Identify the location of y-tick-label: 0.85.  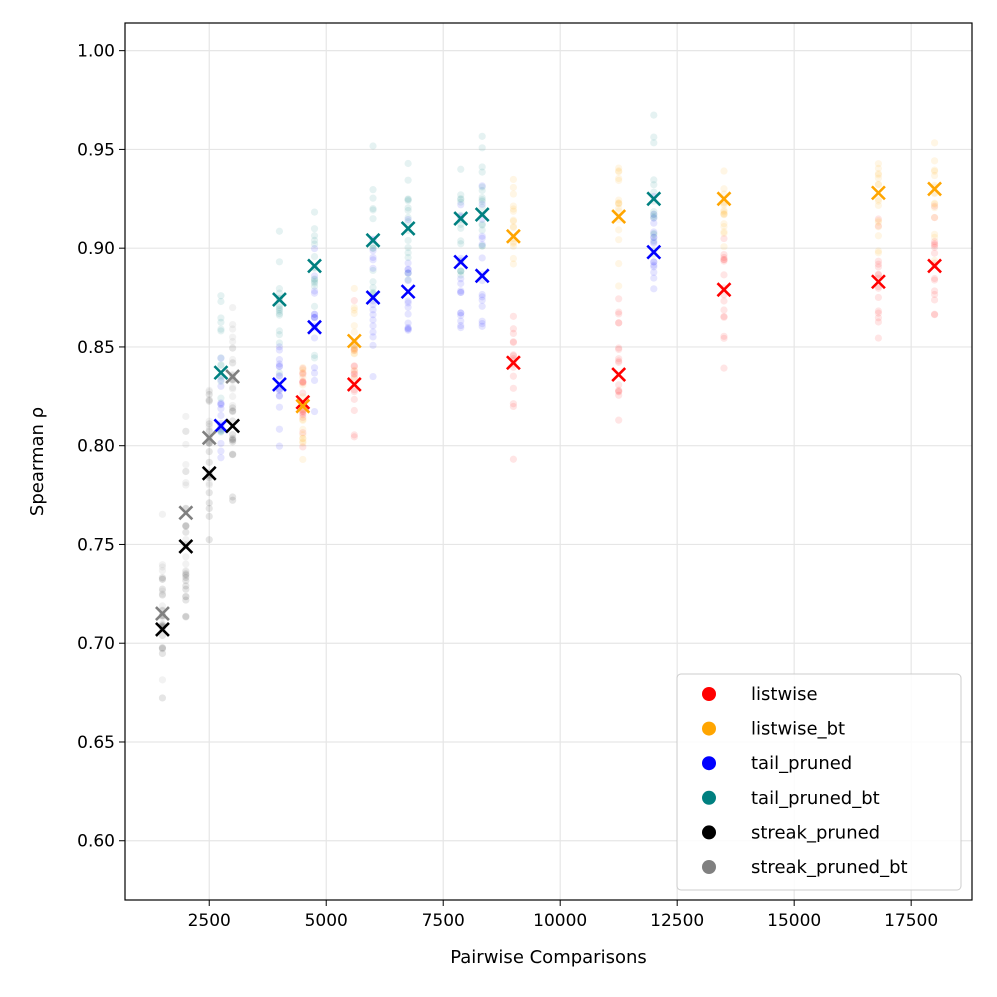
(96, 348).